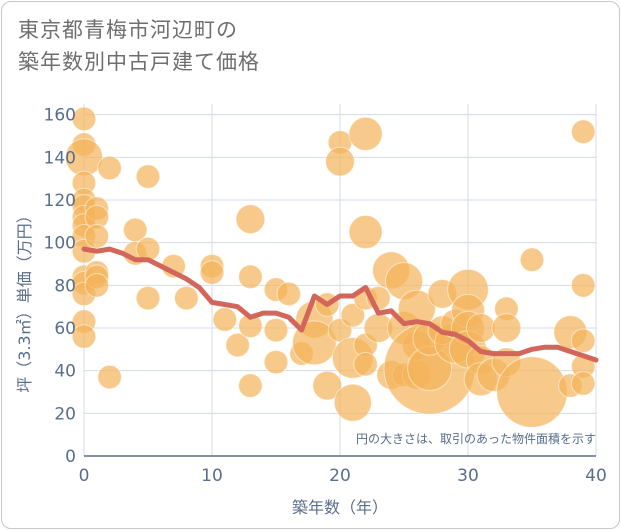 This screenshot has width=621, height=530. Describe the element at coordinates (65, 329) in the screenshot. I see `y-tick-label: 60` at that location.